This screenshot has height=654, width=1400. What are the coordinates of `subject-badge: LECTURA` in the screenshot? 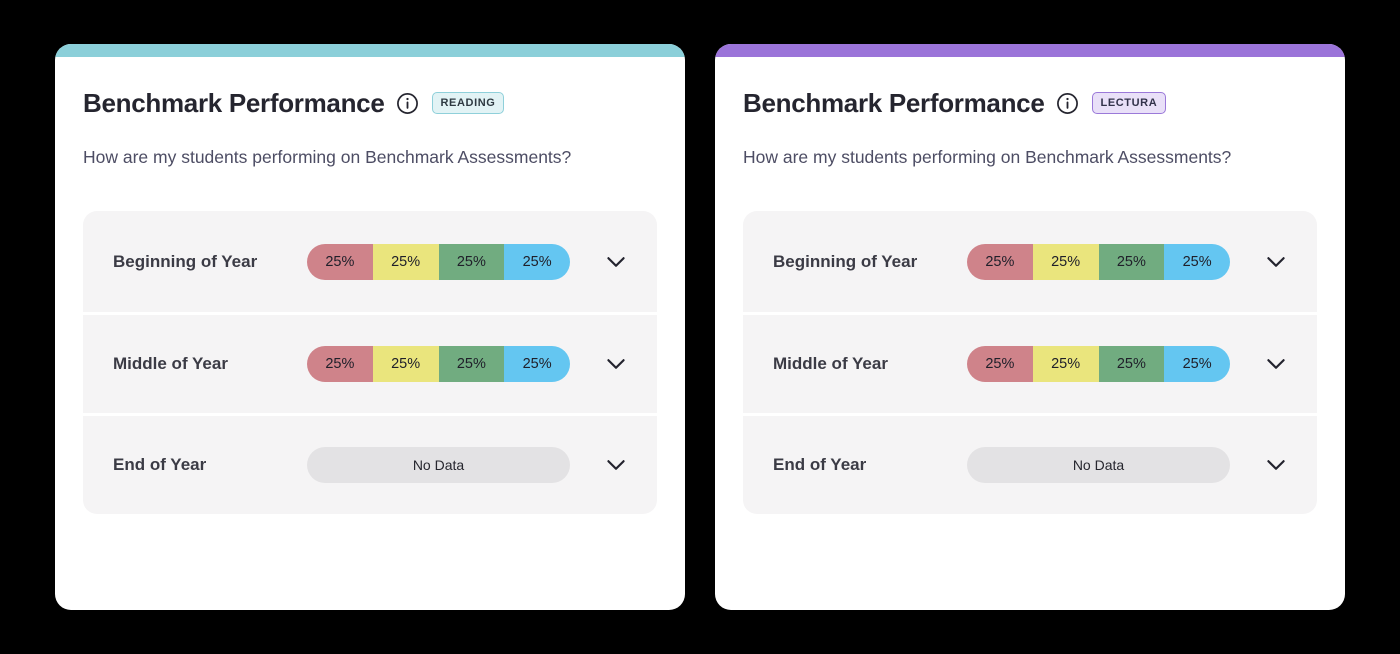 It's located at (1129, 103).